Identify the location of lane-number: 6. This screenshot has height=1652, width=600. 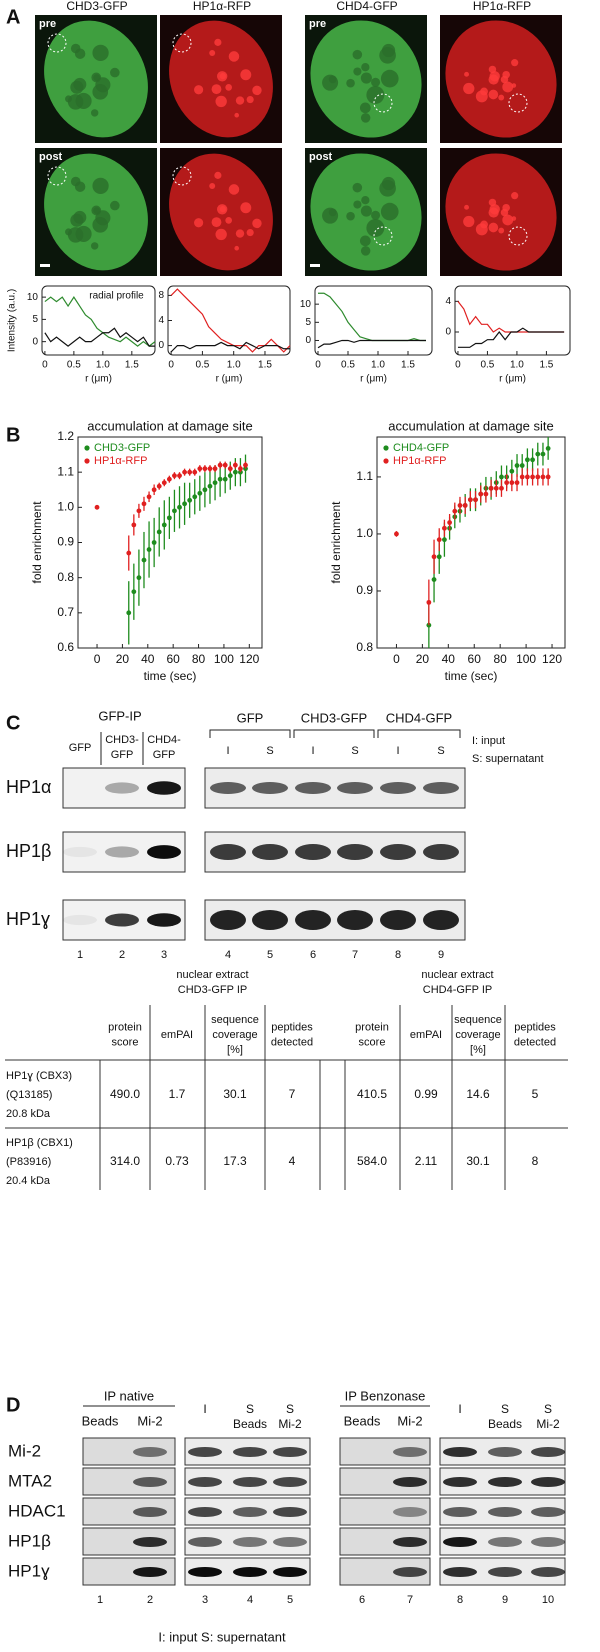
(313, 955).